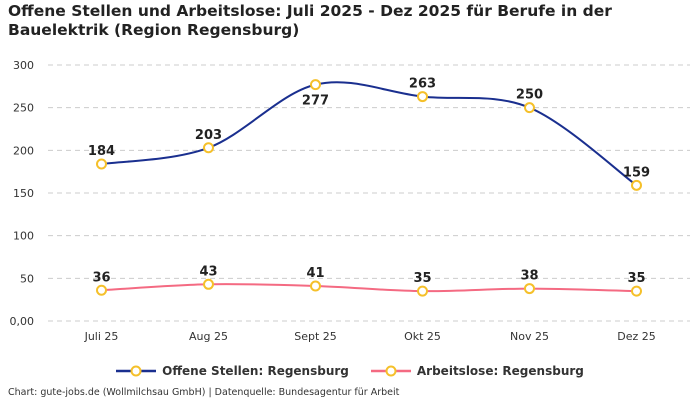 This screenshot has height=400, width=700. I want to click on y-tick-label: 0,00, so click(22, 321).